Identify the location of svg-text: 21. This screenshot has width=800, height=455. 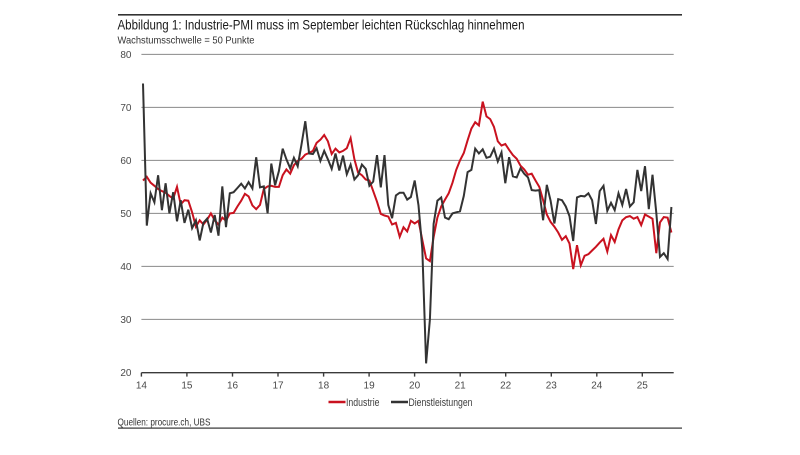
(461, 386).